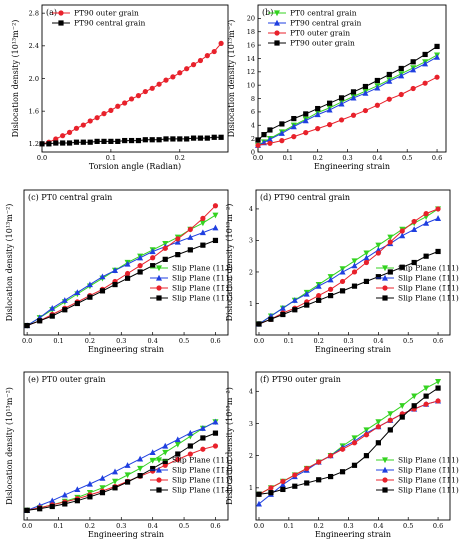 This screenshot has height=546, width=474. I want to click on x-axis-label: Torsion angle (Radian), so click(135, 166).